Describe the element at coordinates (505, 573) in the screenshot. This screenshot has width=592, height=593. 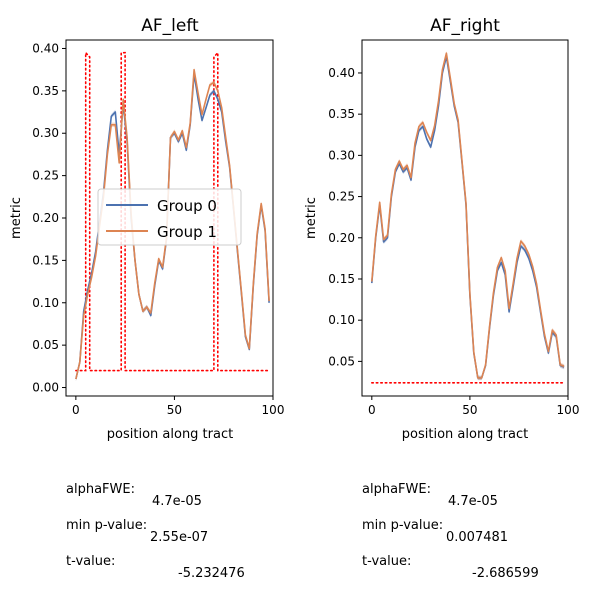
I see `stats-value: -2.686599` at that location.